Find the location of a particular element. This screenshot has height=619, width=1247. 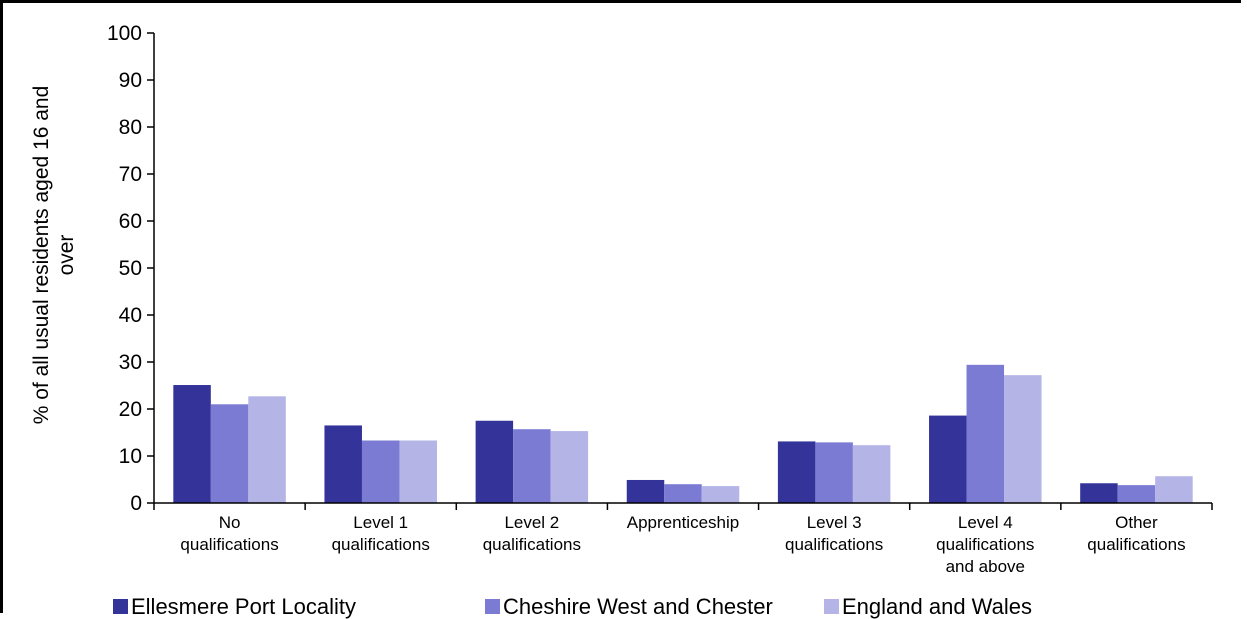

x-category-label: Level 2 is located at coordinates (531, 522).